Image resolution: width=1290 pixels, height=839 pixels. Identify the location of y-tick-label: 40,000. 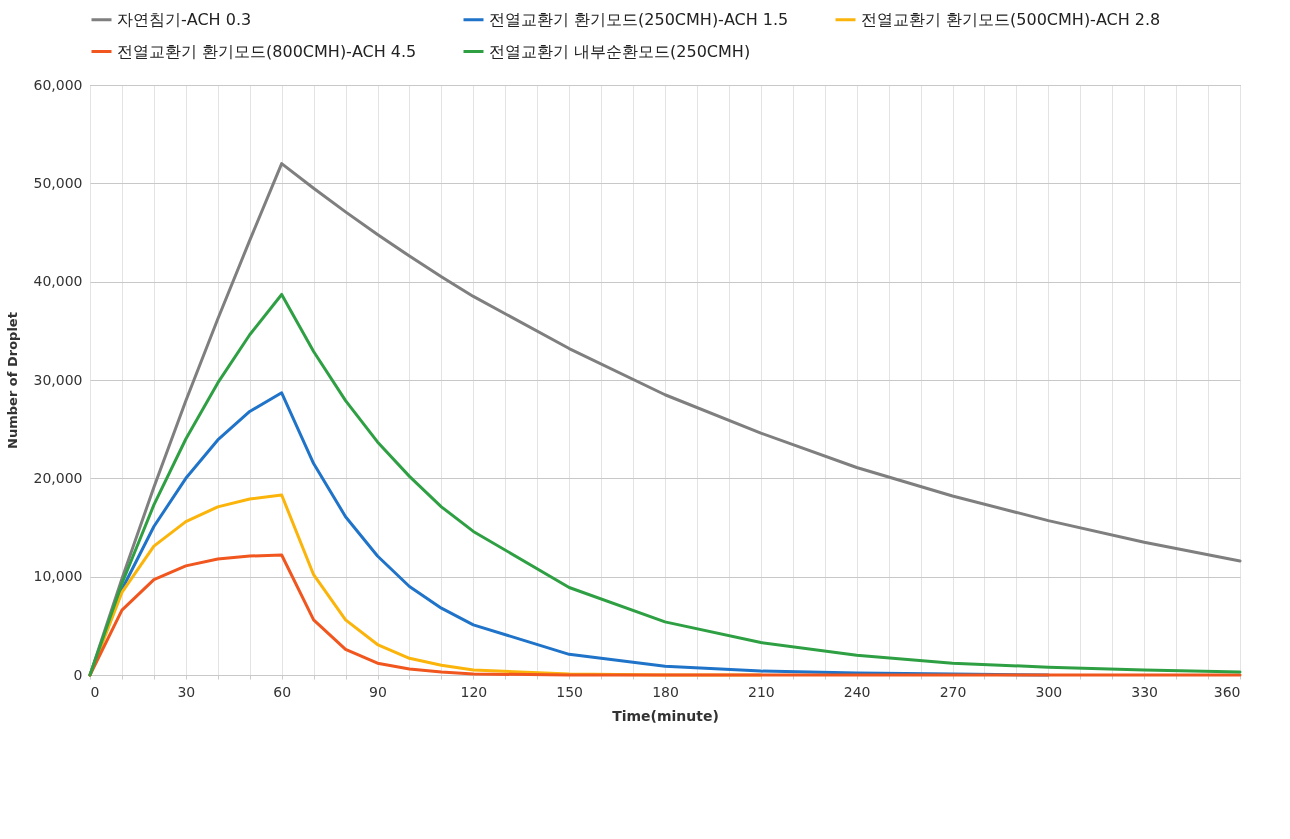
(58, 281).